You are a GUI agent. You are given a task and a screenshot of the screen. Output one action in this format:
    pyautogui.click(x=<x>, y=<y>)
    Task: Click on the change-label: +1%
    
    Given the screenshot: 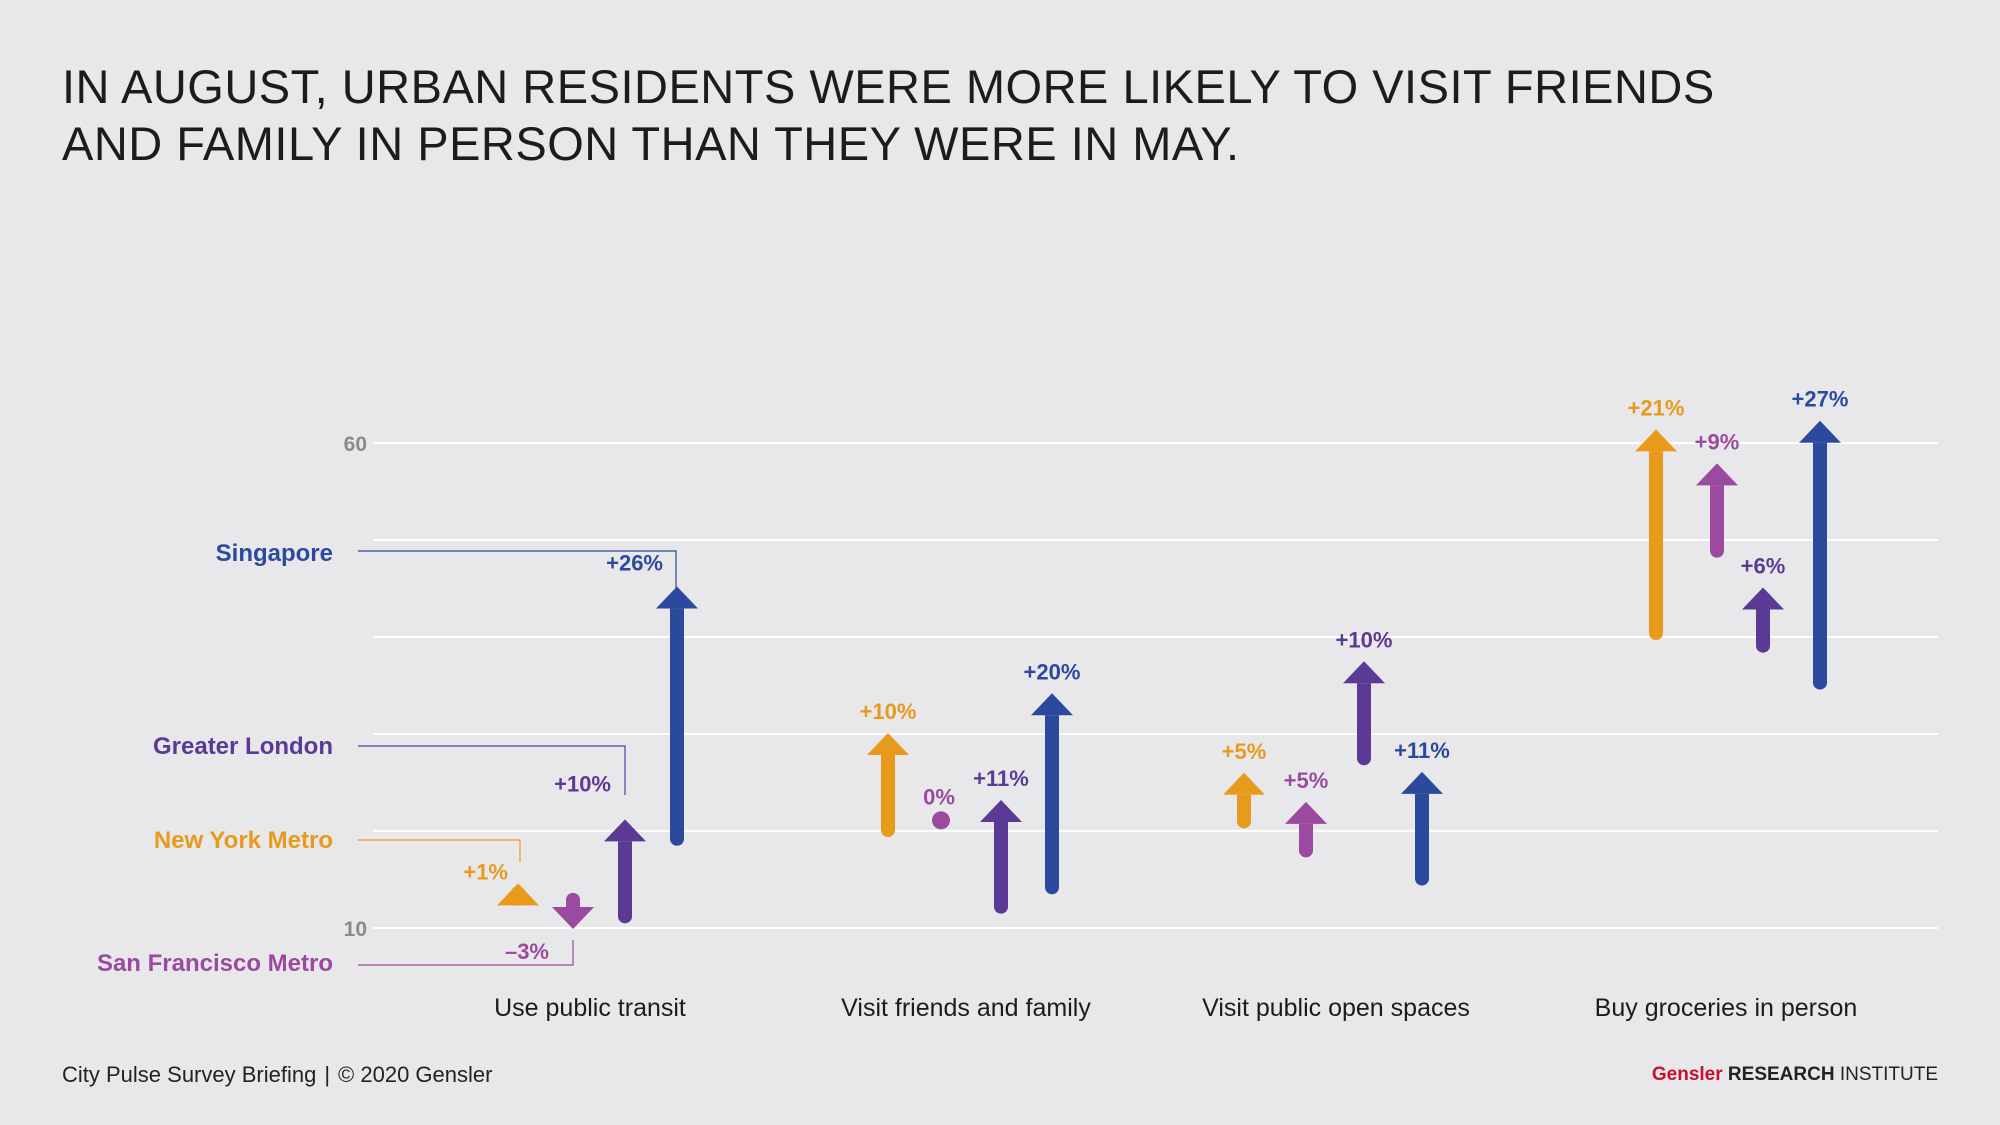 What is the action you would take?
    pyautogui.click(x=485, y=871)
    